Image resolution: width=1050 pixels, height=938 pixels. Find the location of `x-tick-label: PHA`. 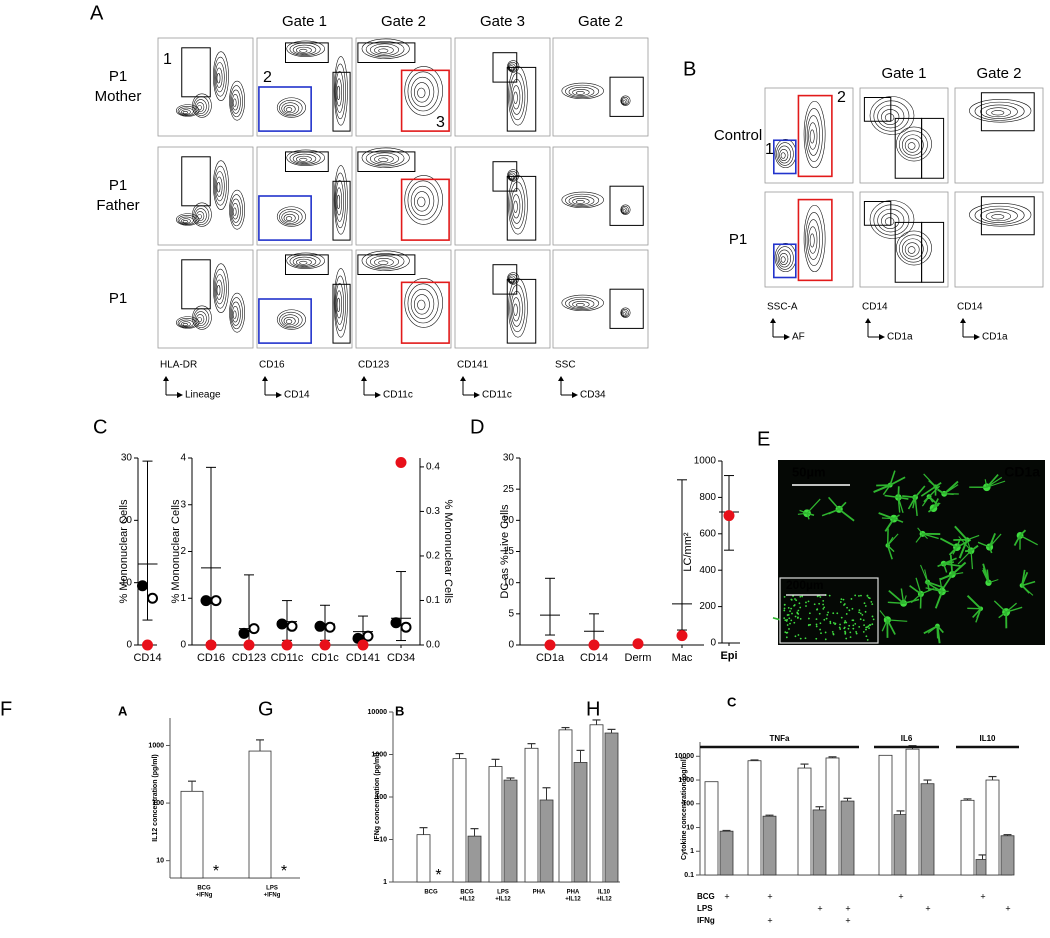

x-tick-label: PHA is located at coordinates (573, 893).